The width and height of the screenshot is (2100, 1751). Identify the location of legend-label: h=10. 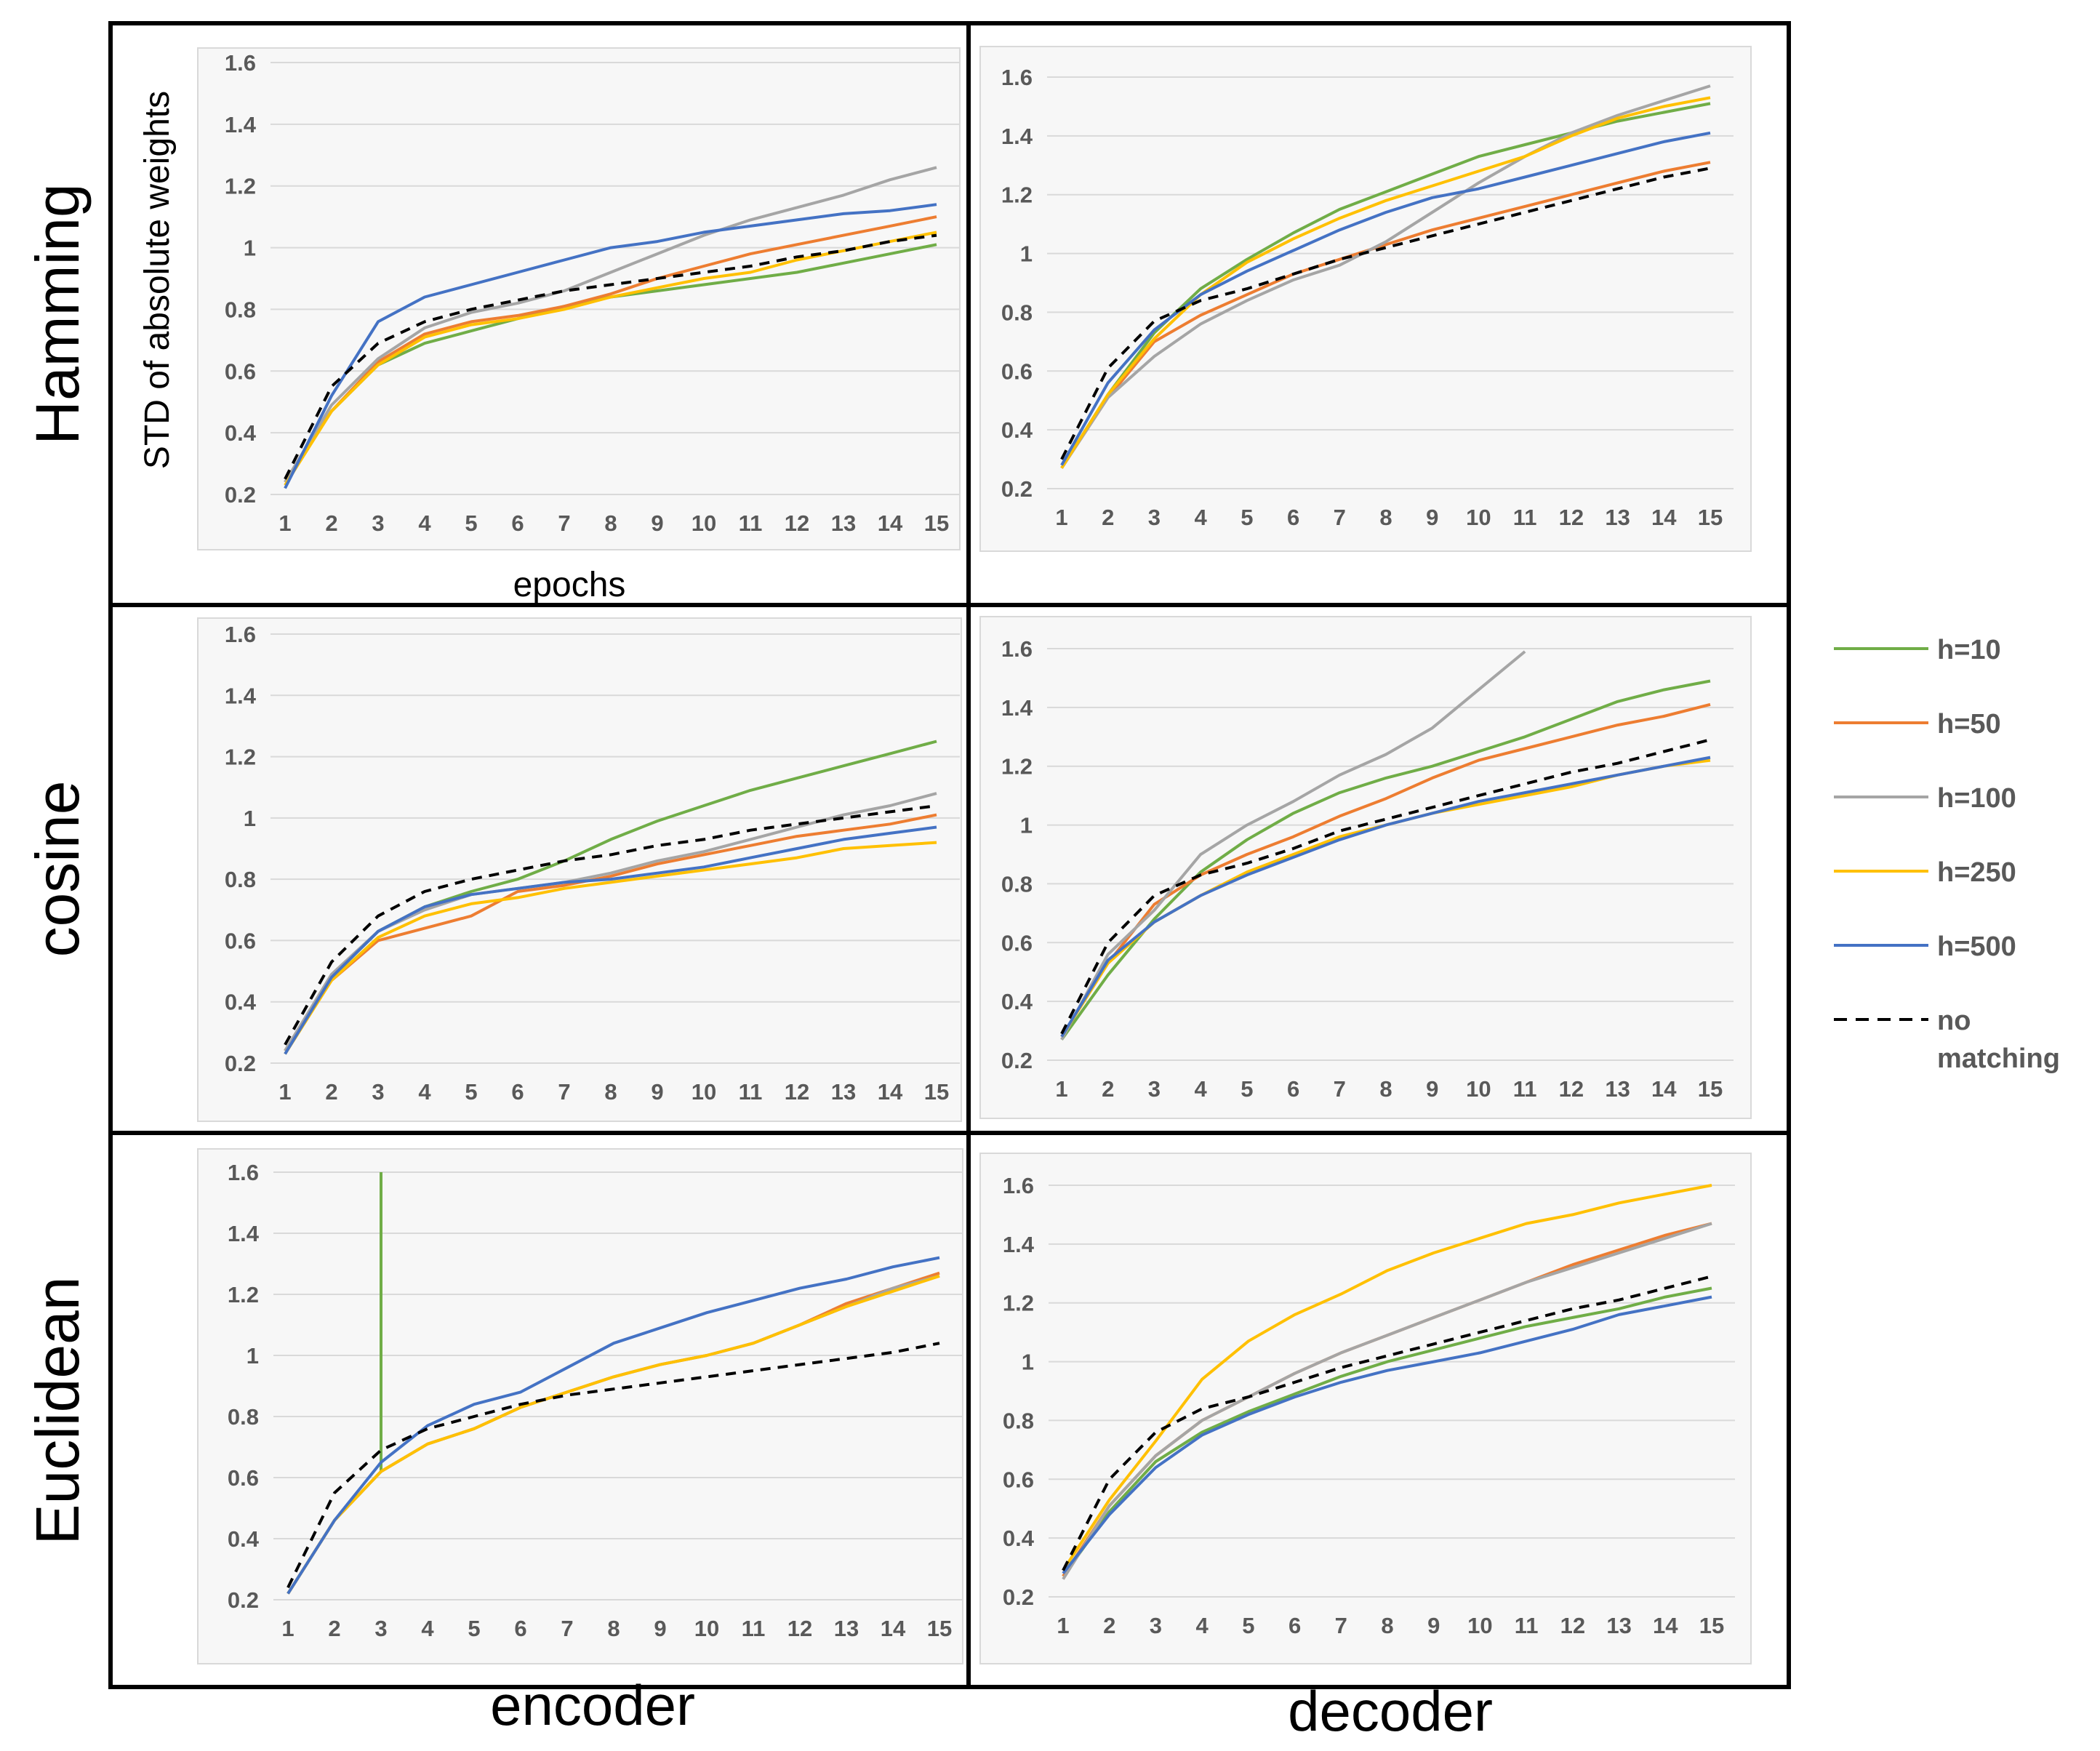
(1969, 650).